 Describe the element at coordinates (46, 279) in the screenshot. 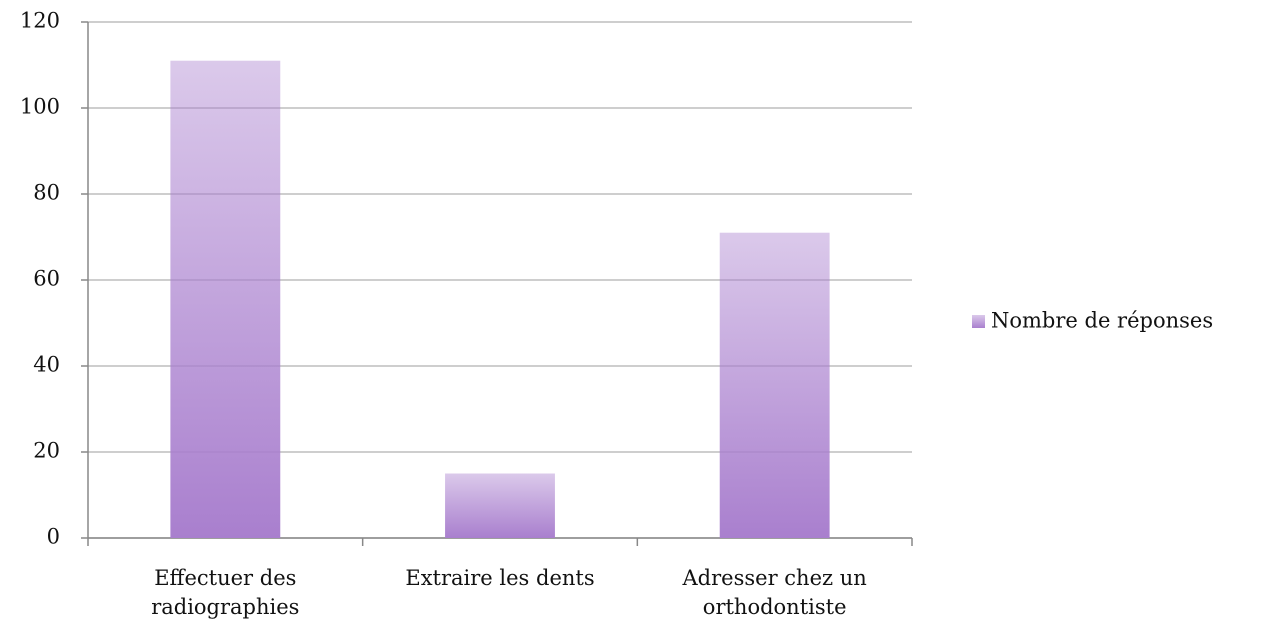

I see `y-tick-label: 60` at that location.